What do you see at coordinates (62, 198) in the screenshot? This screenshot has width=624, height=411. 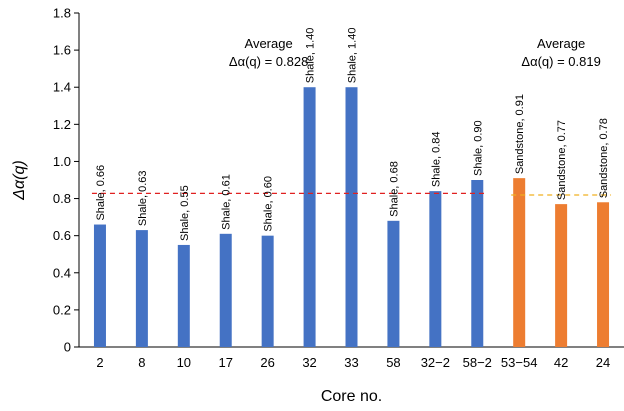 I see `y-tick-label: 0.8` at bounding box center [62, 198].